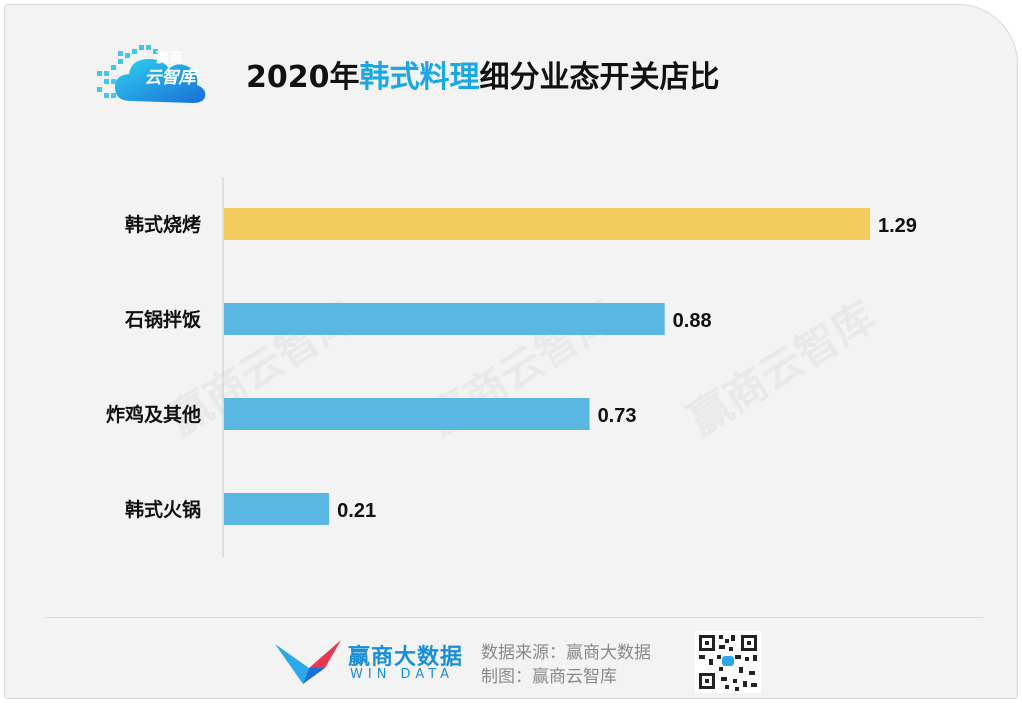 Image resolution: width=1022 pixels, height=703 pixels. Describe the element at coordinates (566, 665) in the screenshot. I see `source-note: 数据来源：赢商大数据 制图：赢商云智库` at that location.